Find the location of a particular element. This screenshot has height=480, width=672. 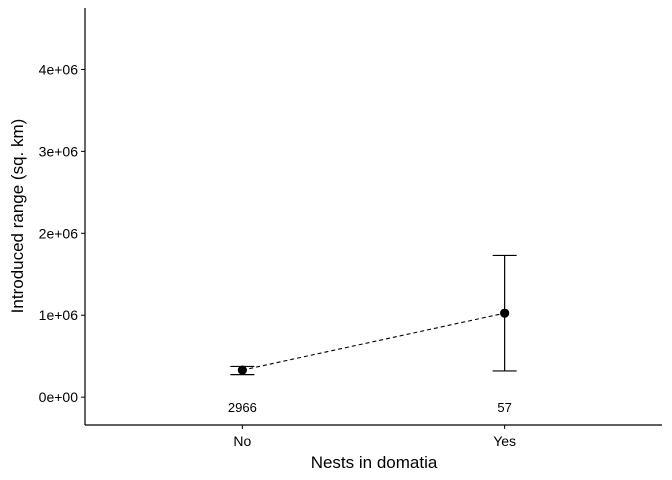

y-axis-title: Introduced range (sq. km) is located at coordinates (17, 216).